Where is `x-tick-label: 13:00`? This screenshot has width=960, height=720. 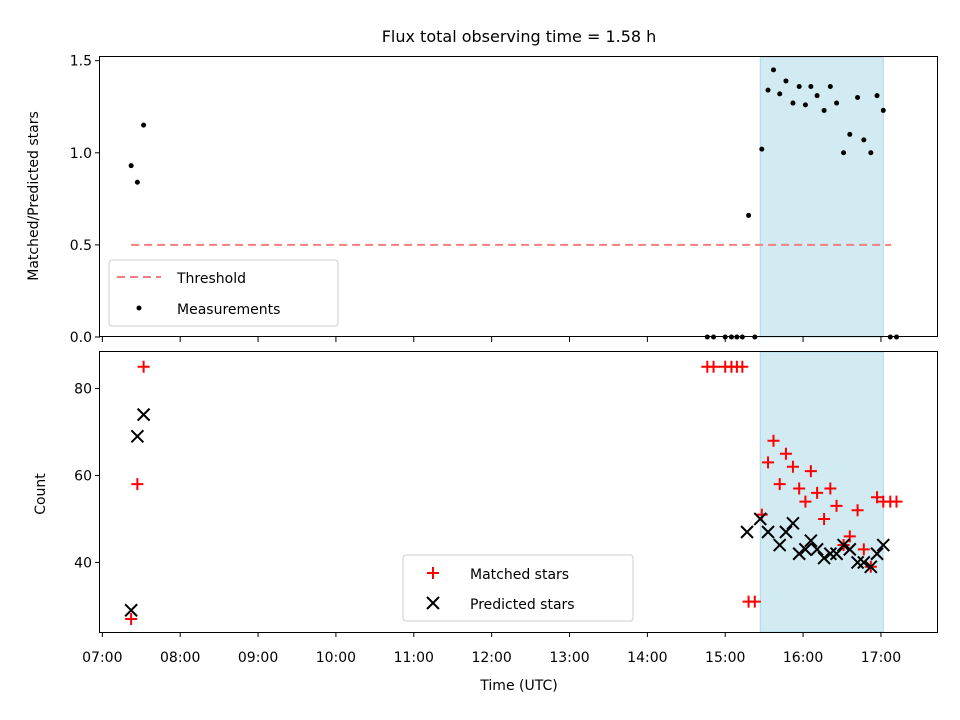 x-tick-label: 13:00 is located at coordinates (569, 658).